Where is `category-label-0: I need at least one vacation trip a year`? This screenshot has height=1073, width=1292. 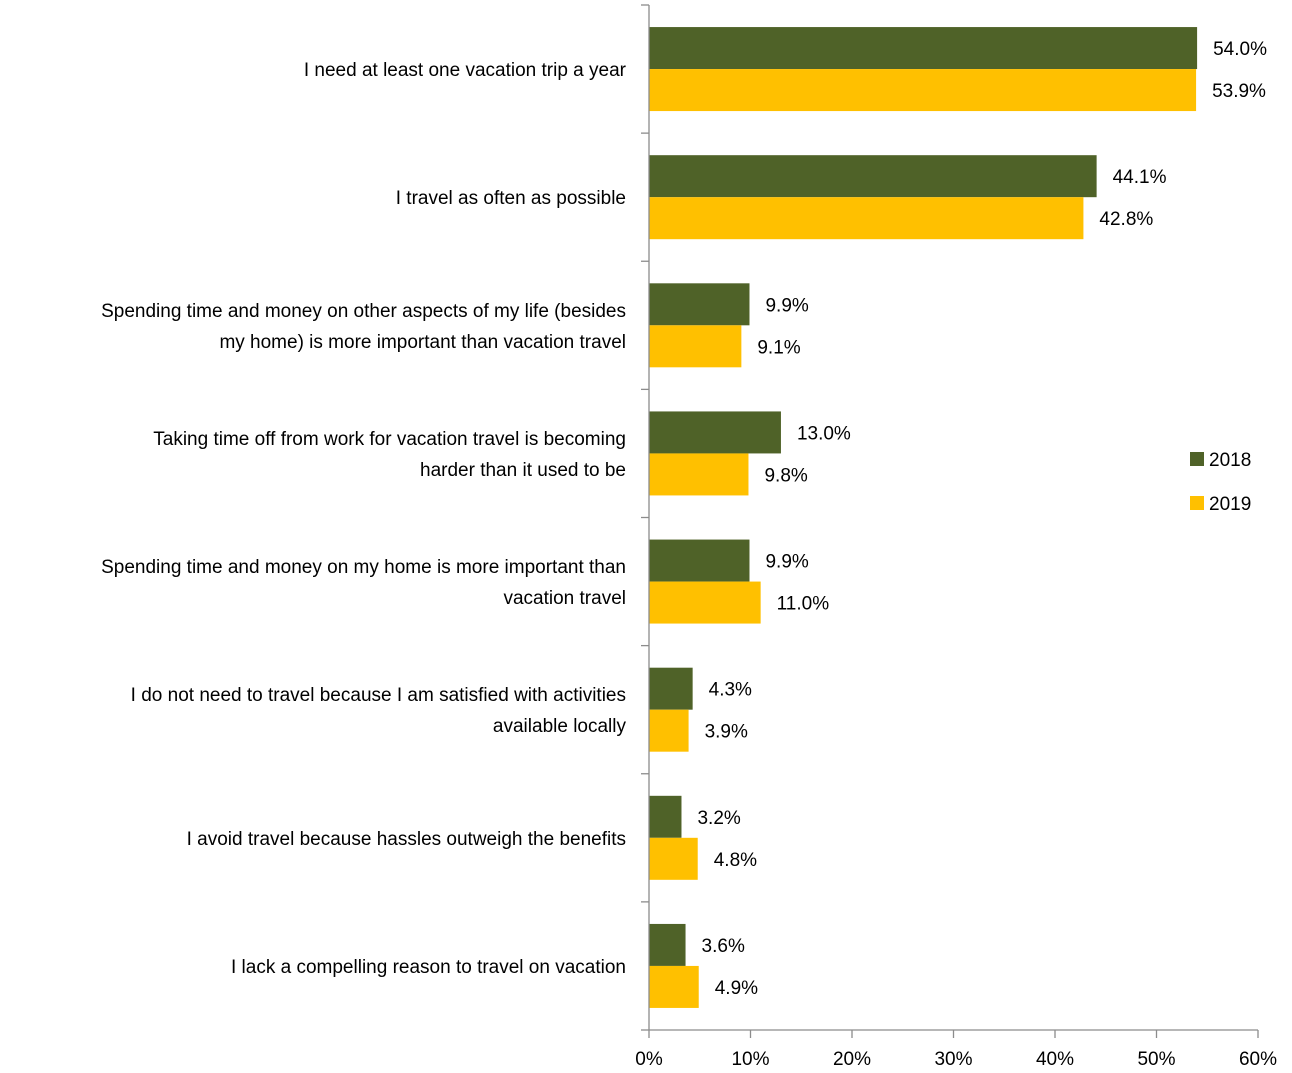
category-label-0: I need at least one vacation trip a year is located at coordinates (465, 70).